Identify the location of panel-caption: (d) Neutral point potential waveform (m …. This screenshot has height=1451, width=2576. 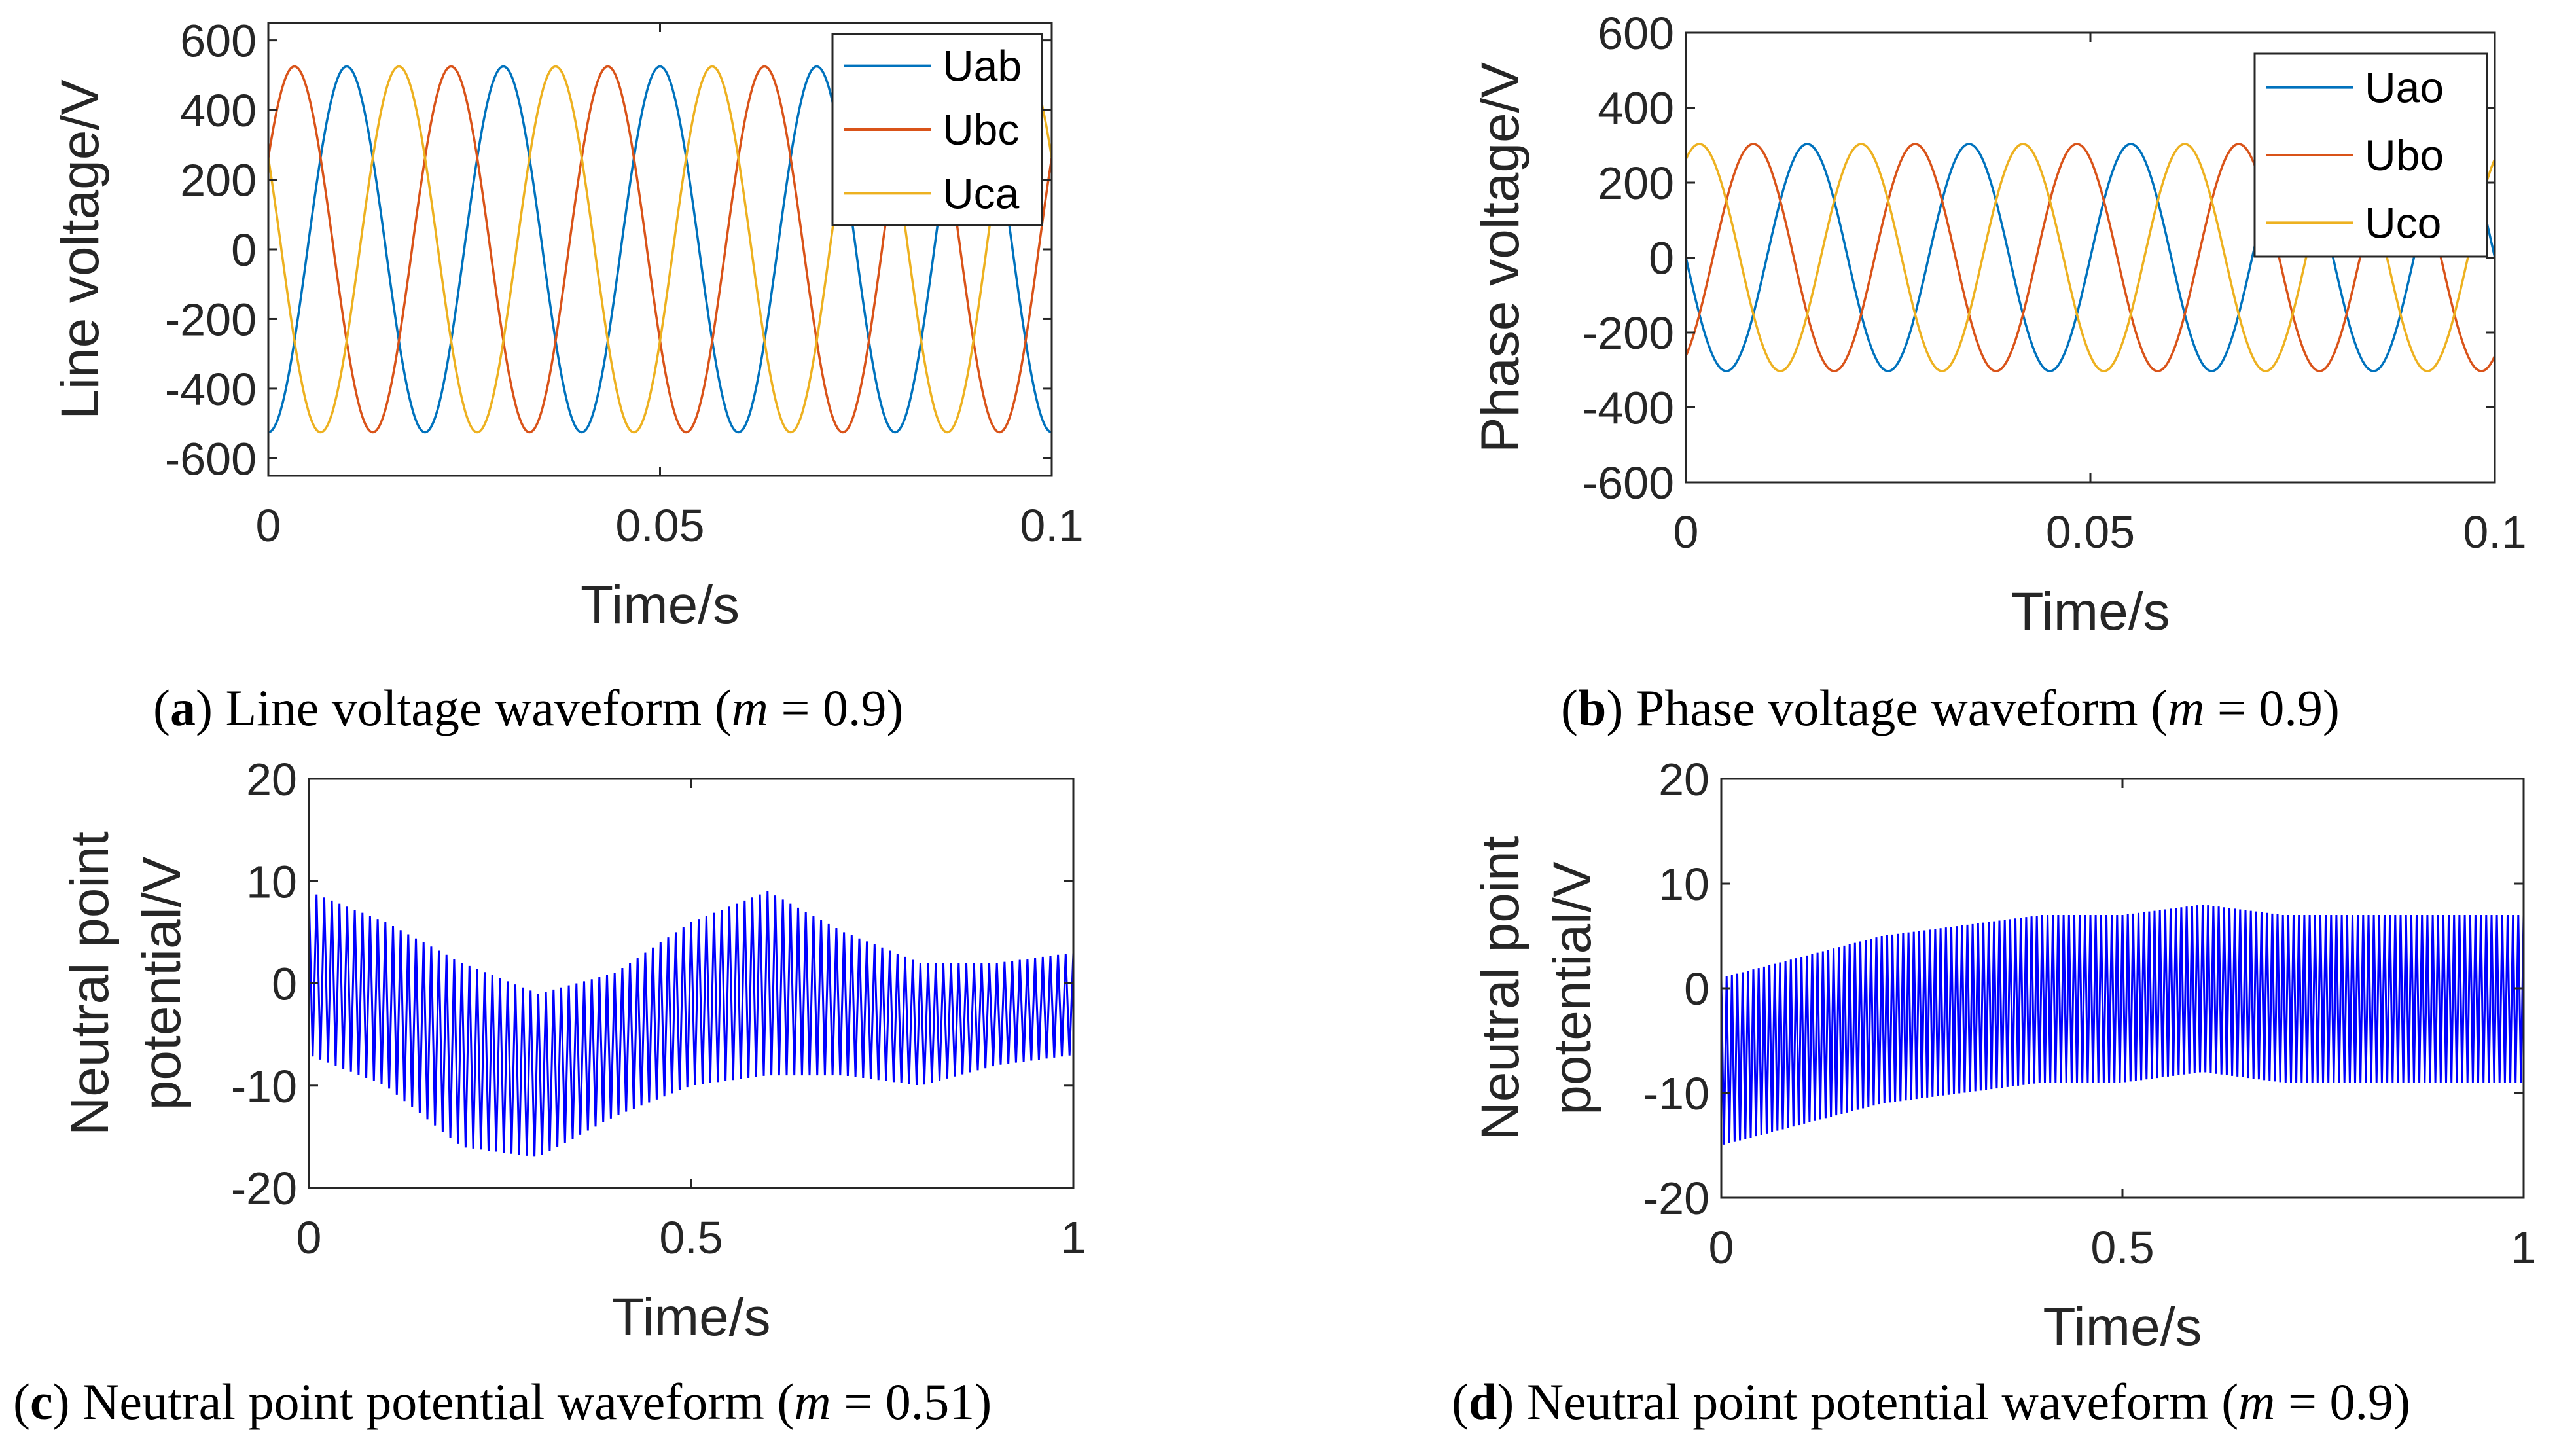
(1931, 1402).